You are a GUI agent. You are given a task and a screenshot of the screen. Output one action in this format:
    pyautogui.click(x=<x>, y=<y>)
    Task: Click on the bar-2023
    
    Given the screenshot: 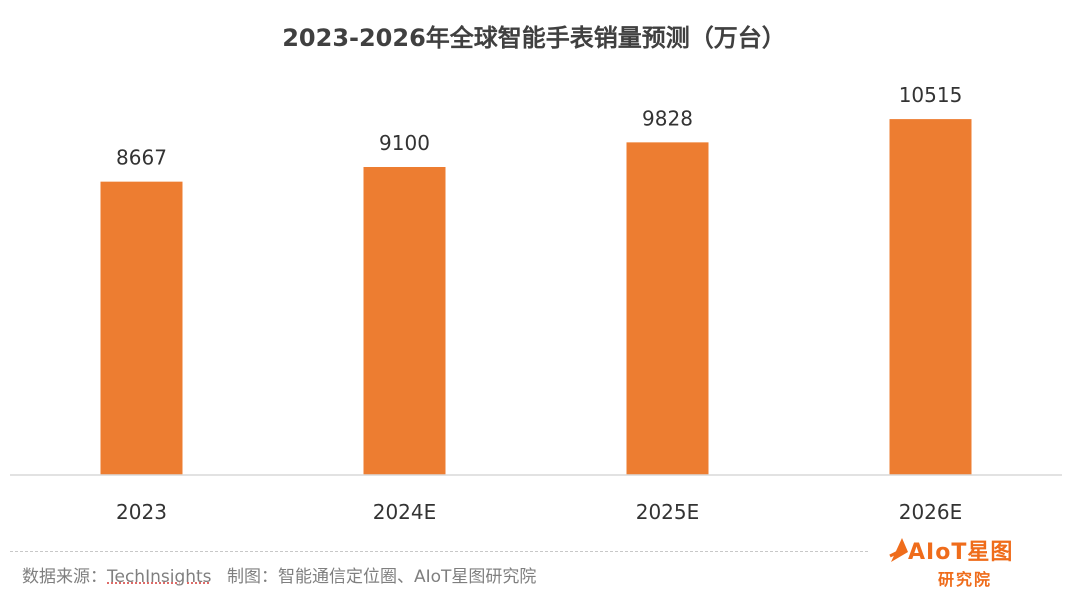 What is the action you would take?
    pyautogui.click(x=141, y=328)
    